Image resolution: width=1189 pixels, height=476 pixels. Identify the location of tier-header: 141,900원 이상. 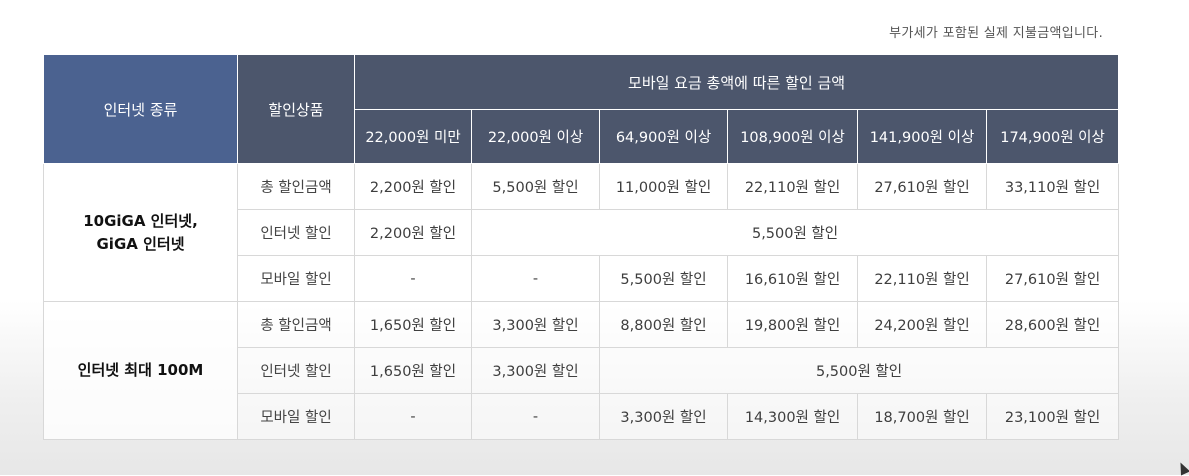
(922, 136).